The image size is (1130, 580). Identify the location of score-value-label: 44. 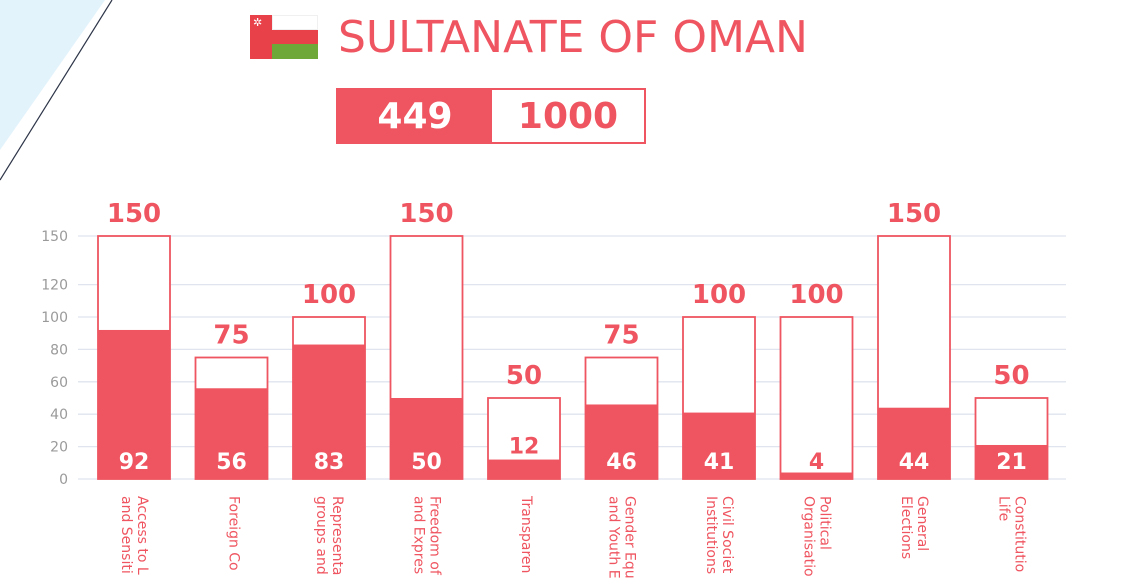
(914, 462).